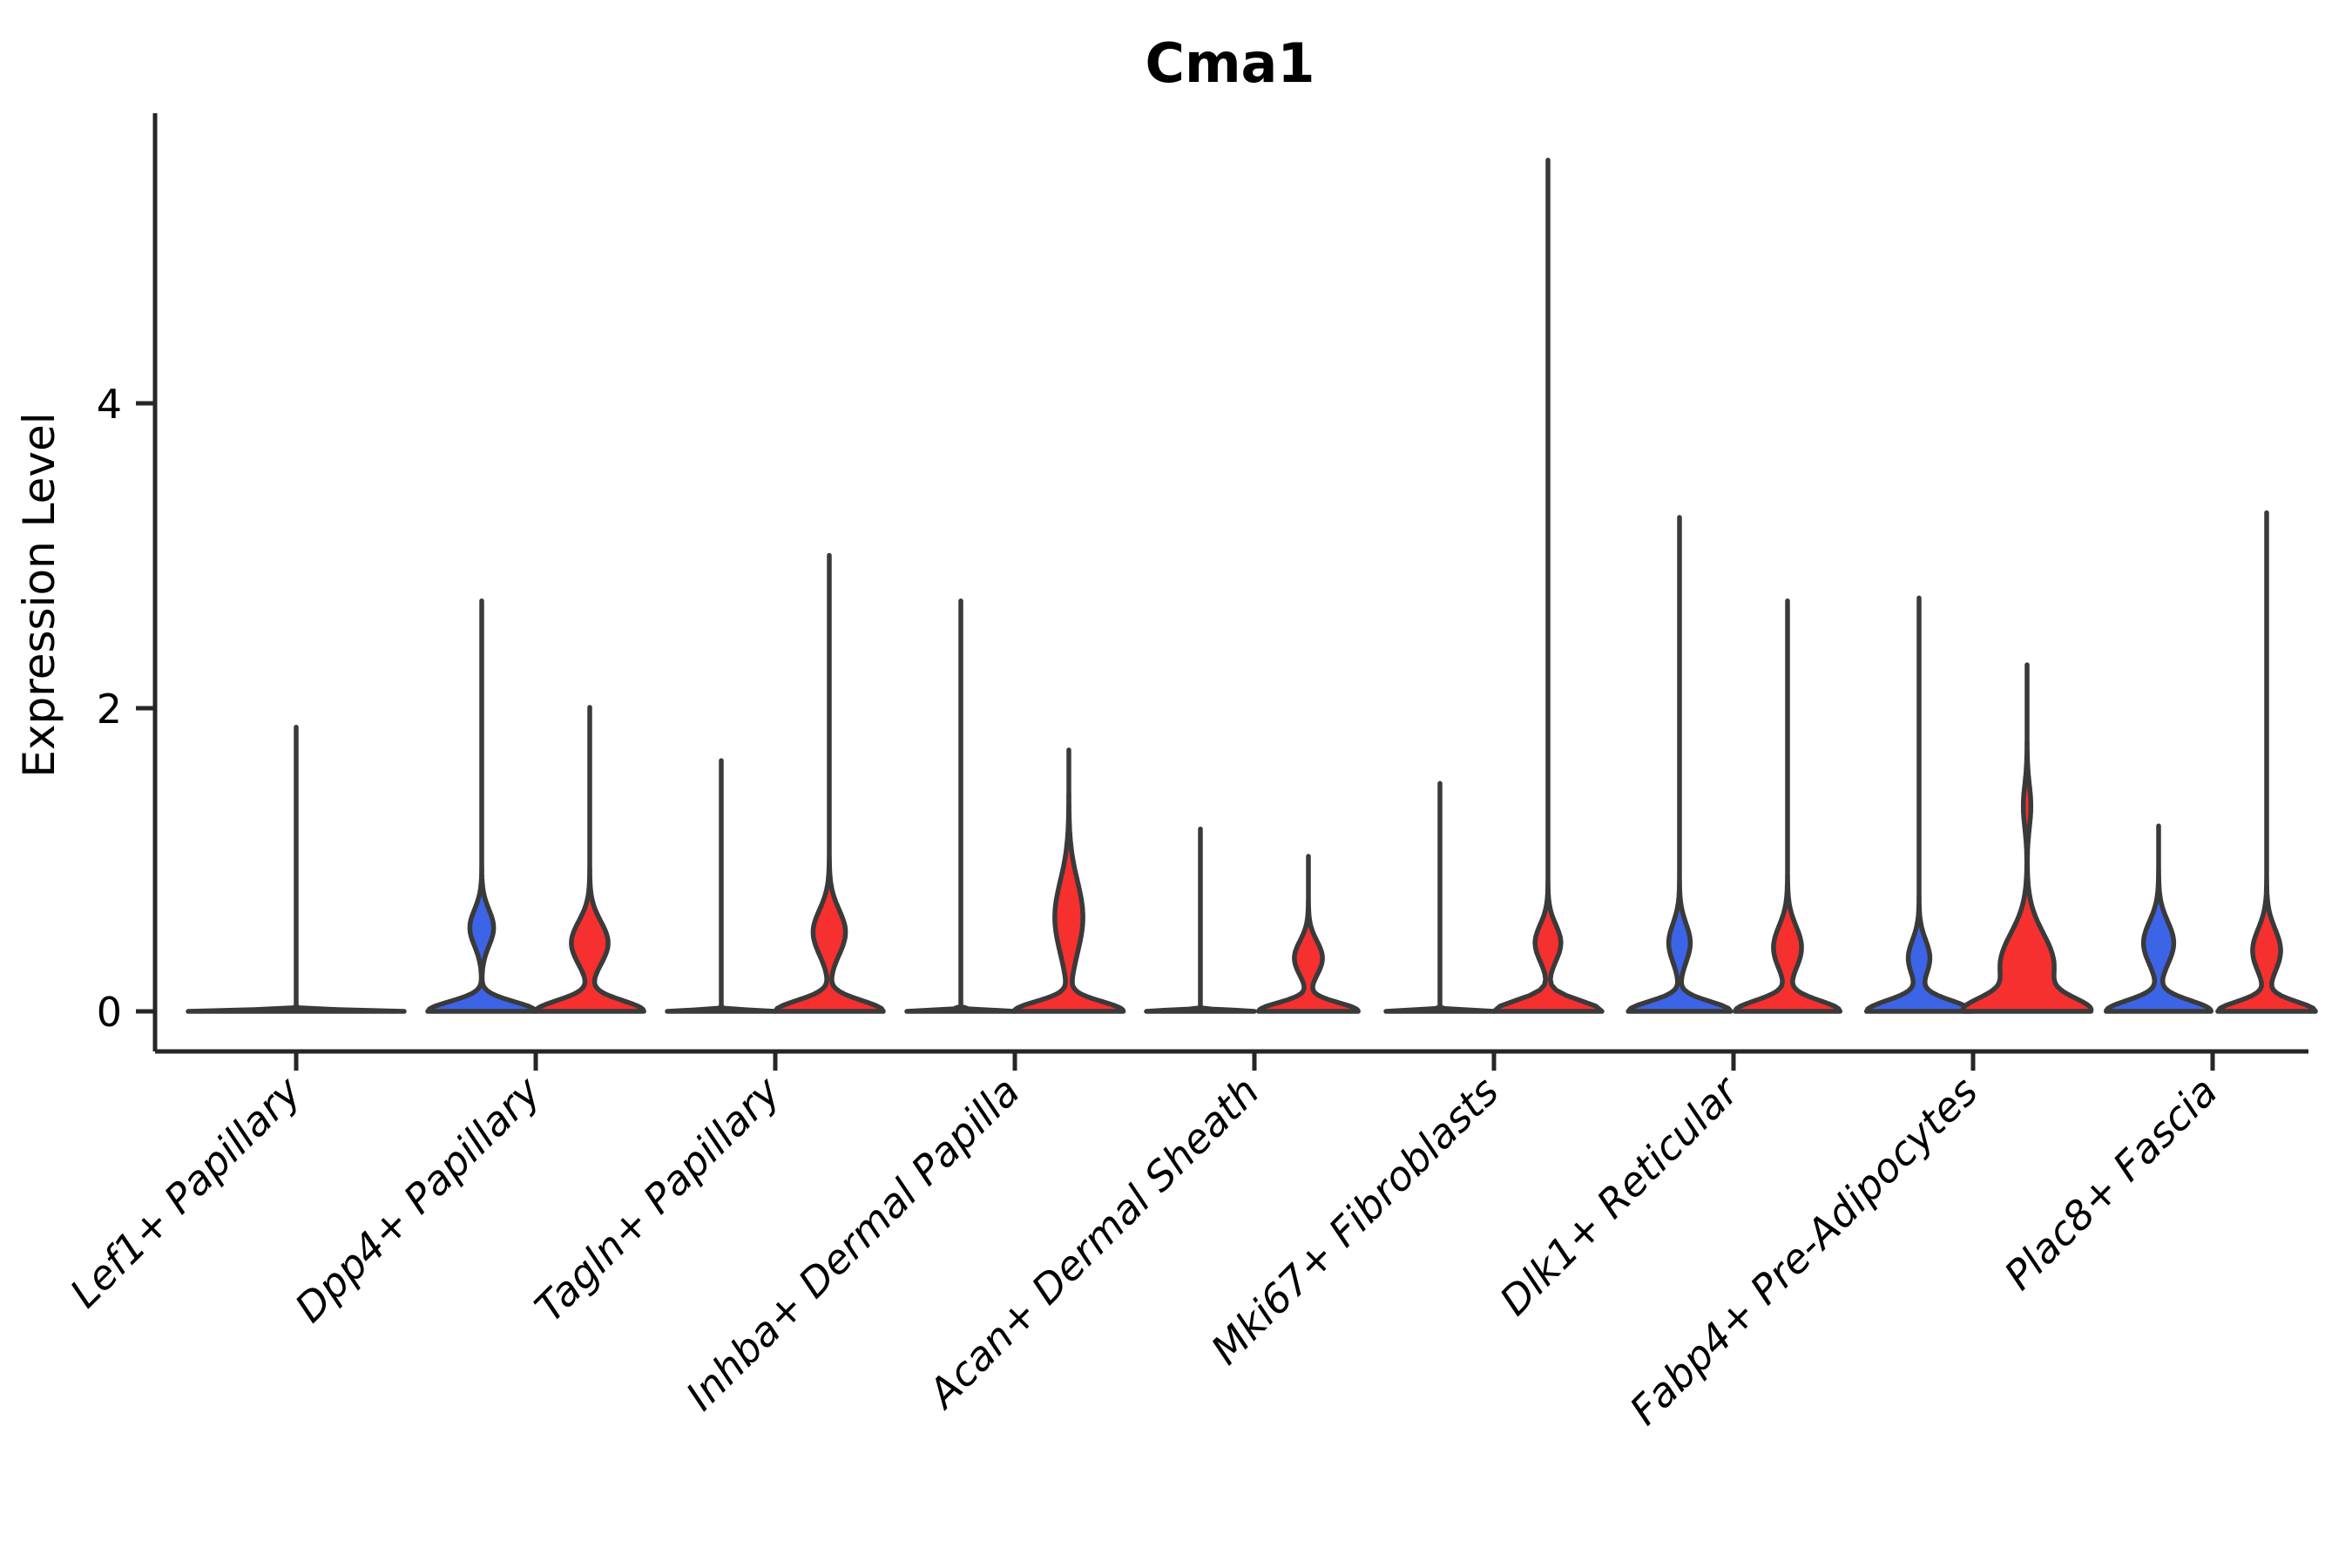  I want to click on y-axis-tick-labels: 0 2 4, so click(109, 708).